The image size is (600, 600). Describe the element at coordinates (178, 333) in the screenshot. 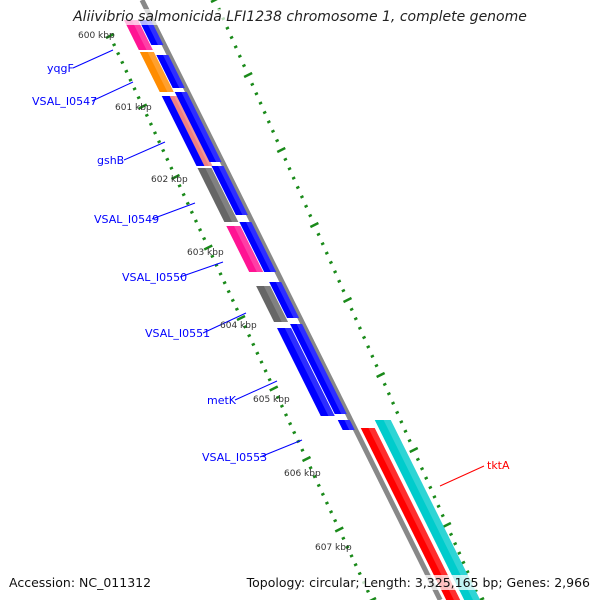

I see `gene-label-VSAL_I0551: VSAL_I0551` at that location.